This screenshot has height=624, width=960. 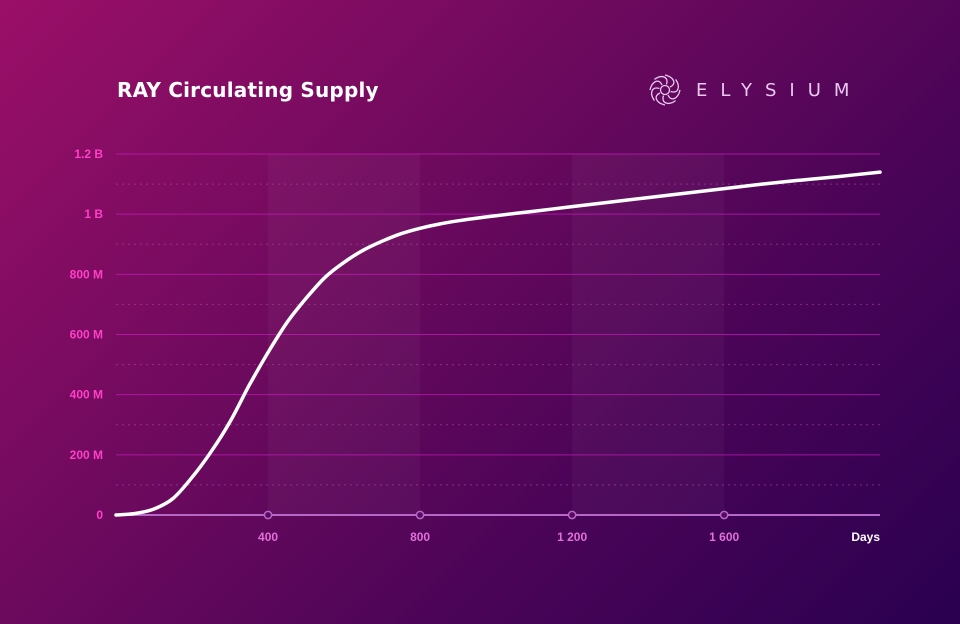 I want to click on y-tick-label: 0, so click(x=99, y=515).